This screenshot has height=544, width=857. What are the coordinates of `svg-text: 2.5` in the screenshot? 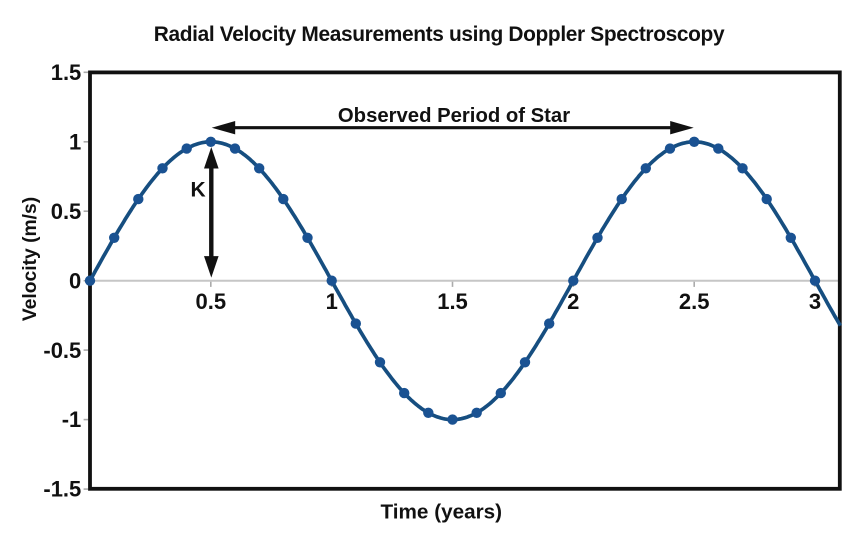 It's located at (694, 301).